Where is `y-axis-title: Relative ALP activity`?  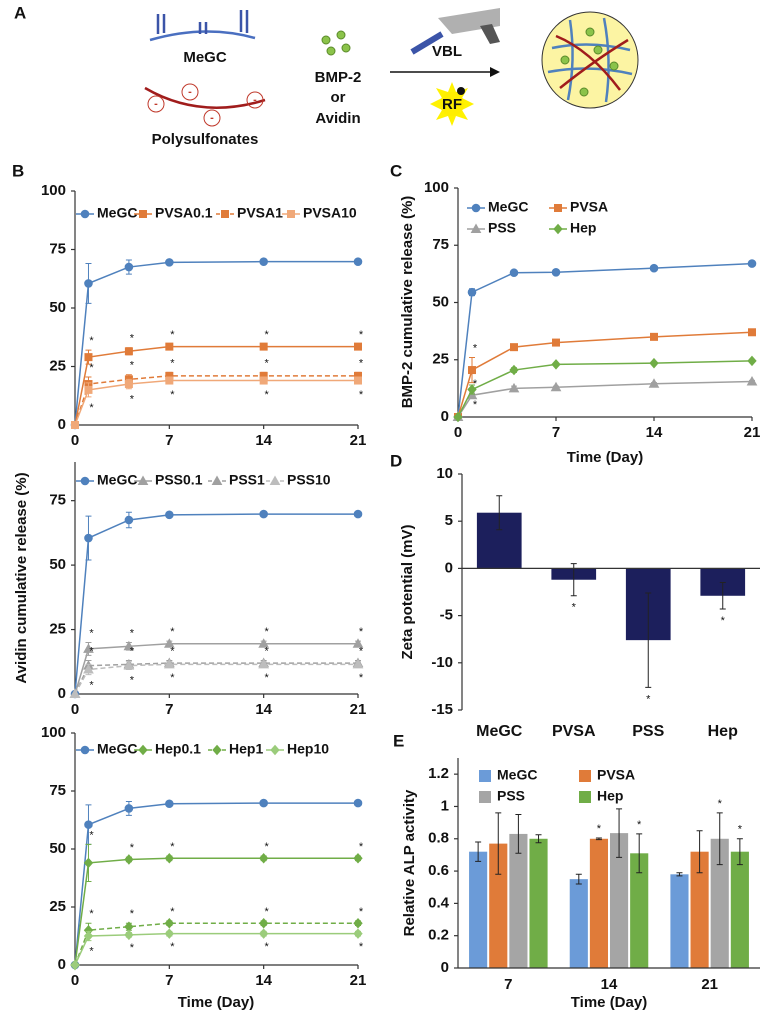 y-axis-title: Relative ALP activity is located at coordinates (409, 862).